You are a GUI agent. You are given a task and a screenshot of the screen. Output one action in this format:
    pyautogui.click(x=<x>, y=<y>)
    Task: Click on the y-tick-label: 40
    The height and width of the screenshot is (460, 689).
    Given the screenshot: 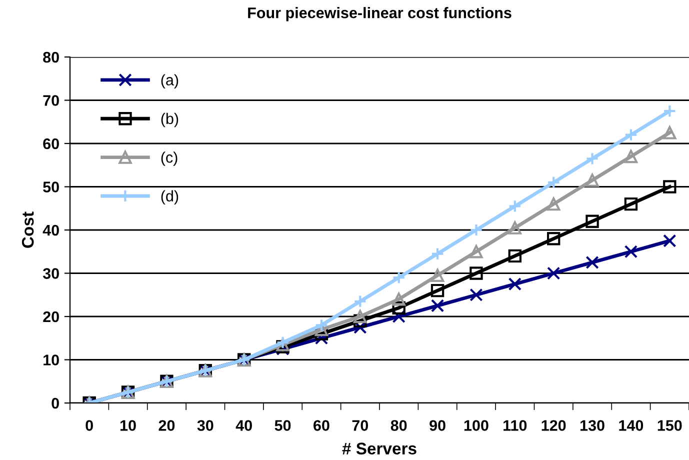 What is the action you would take?
    pyautogui.click(x=50, y=230)
    